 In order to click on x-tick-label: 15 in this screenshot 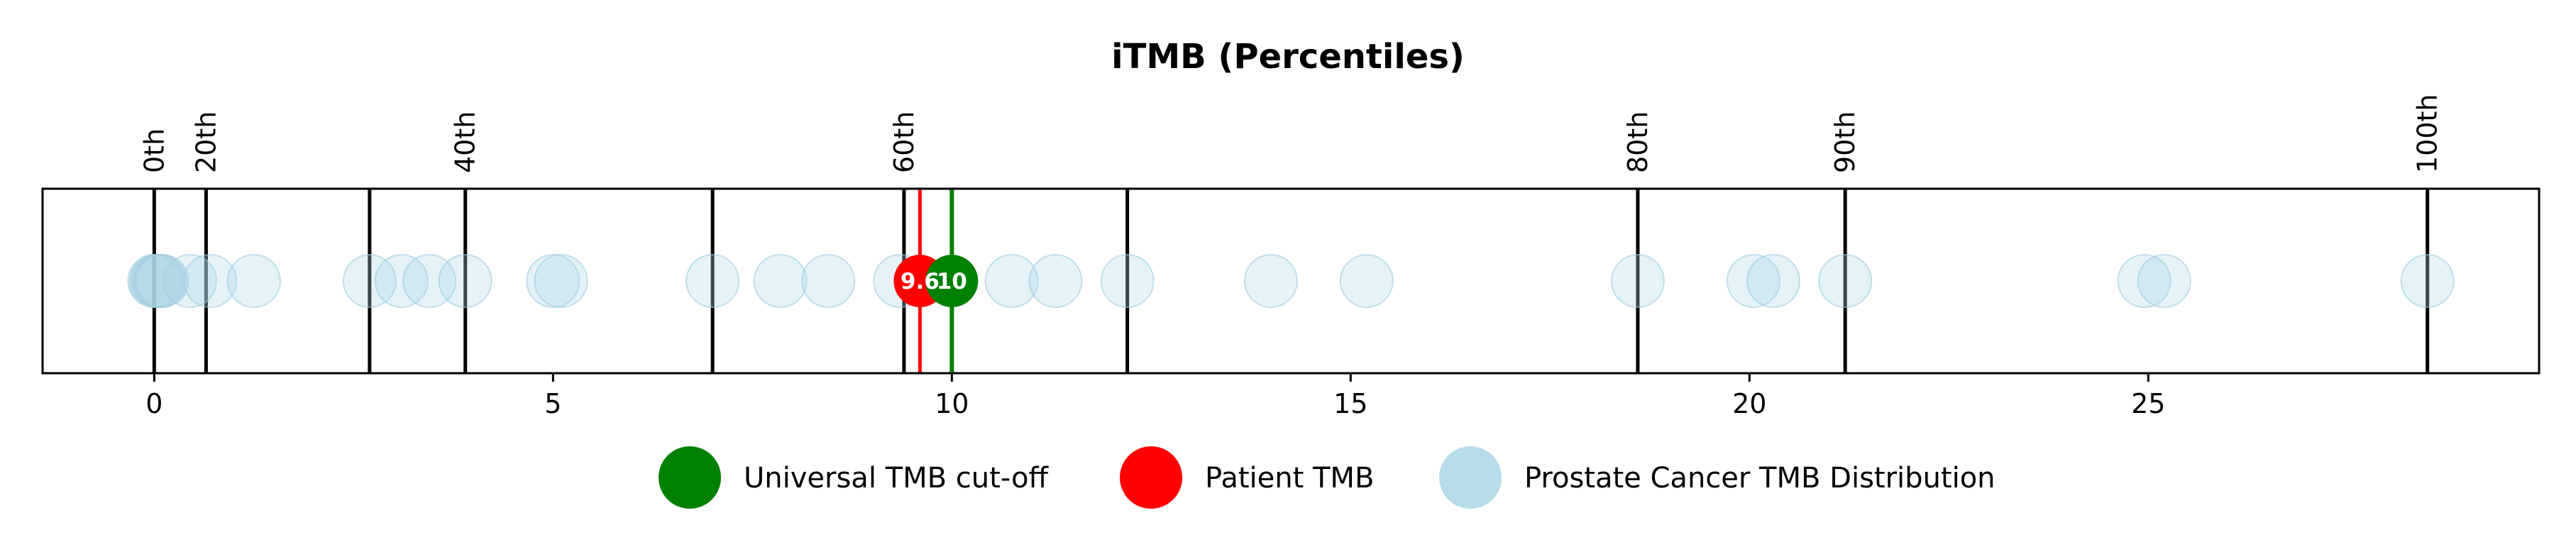, I will do `click(1350, 403)`.